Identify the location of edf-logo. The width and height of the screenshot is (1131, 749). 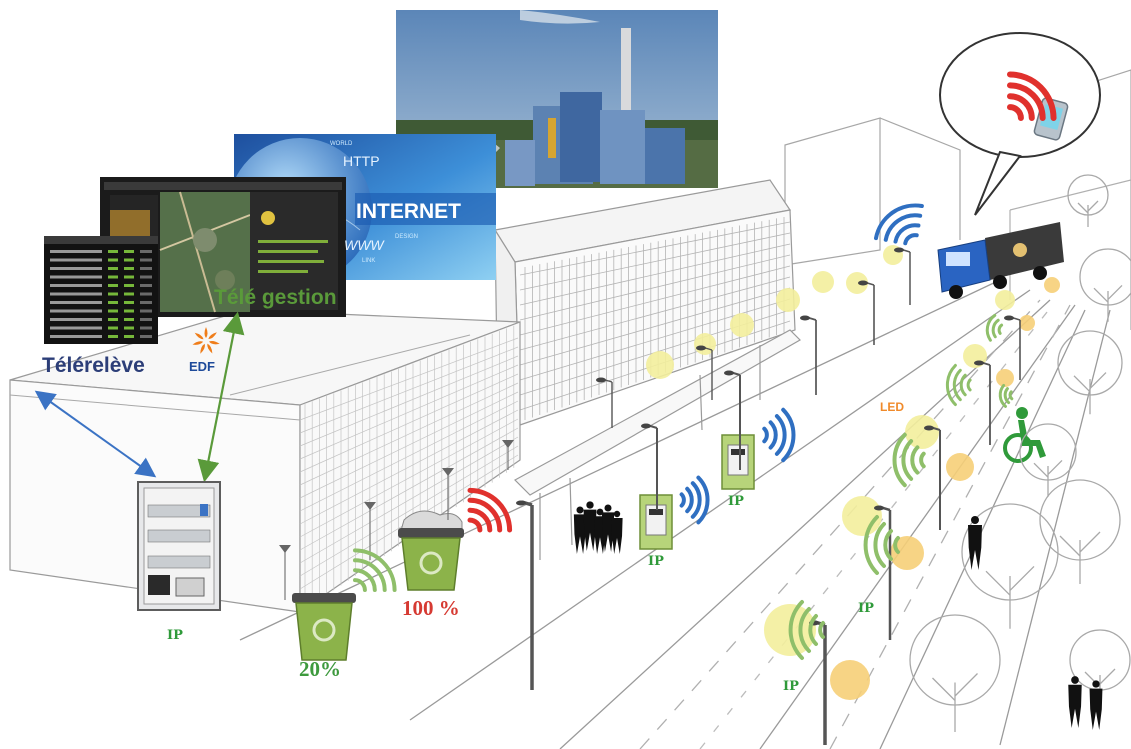
(206, 340).